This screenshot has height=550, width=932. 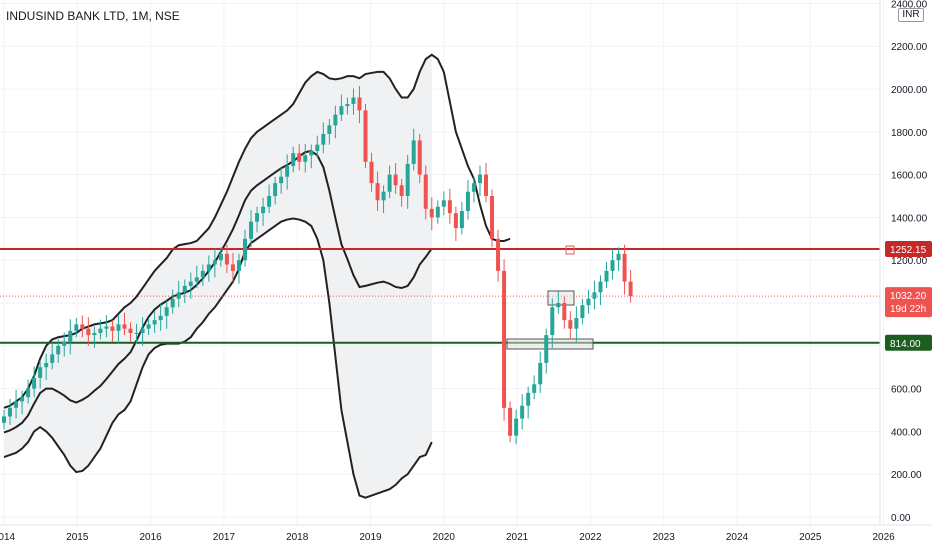 I want to click on x-tick-label: 2016, so click(x=150, y=537).